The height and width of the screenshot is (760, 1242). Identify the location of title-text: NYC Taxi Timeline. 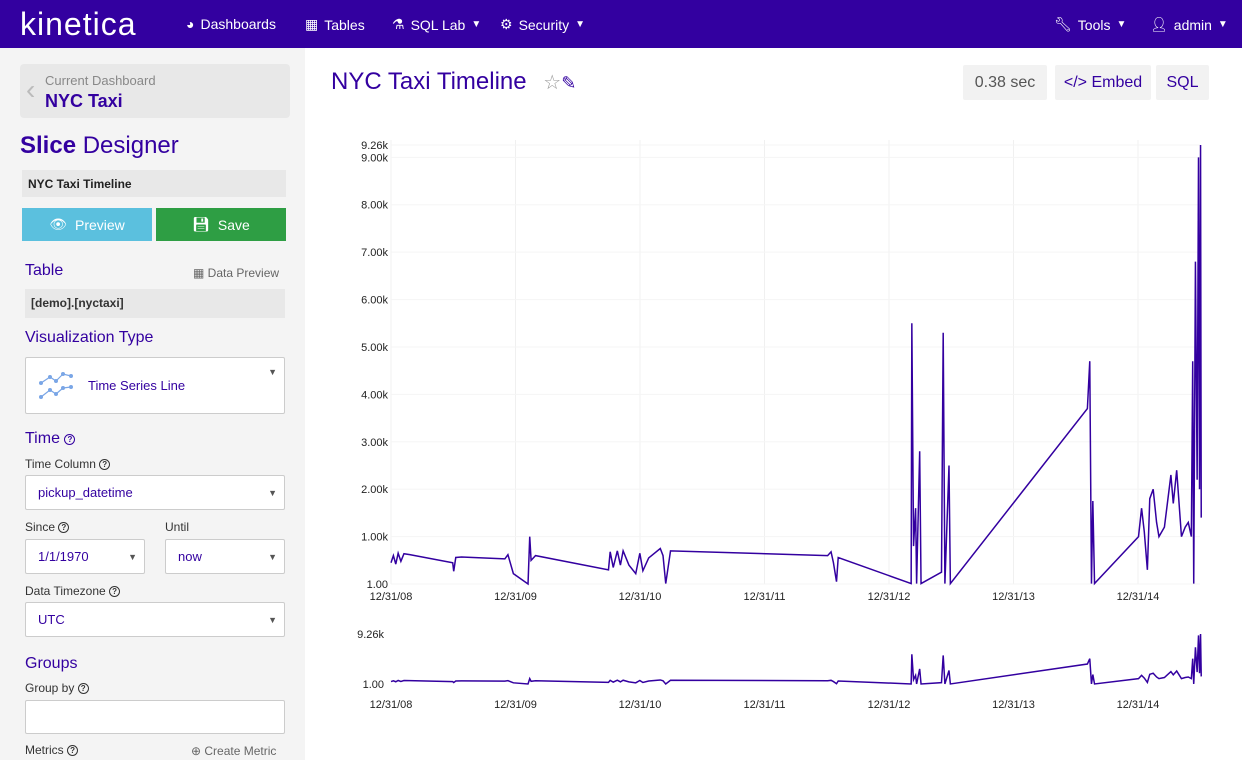
(429, 81).